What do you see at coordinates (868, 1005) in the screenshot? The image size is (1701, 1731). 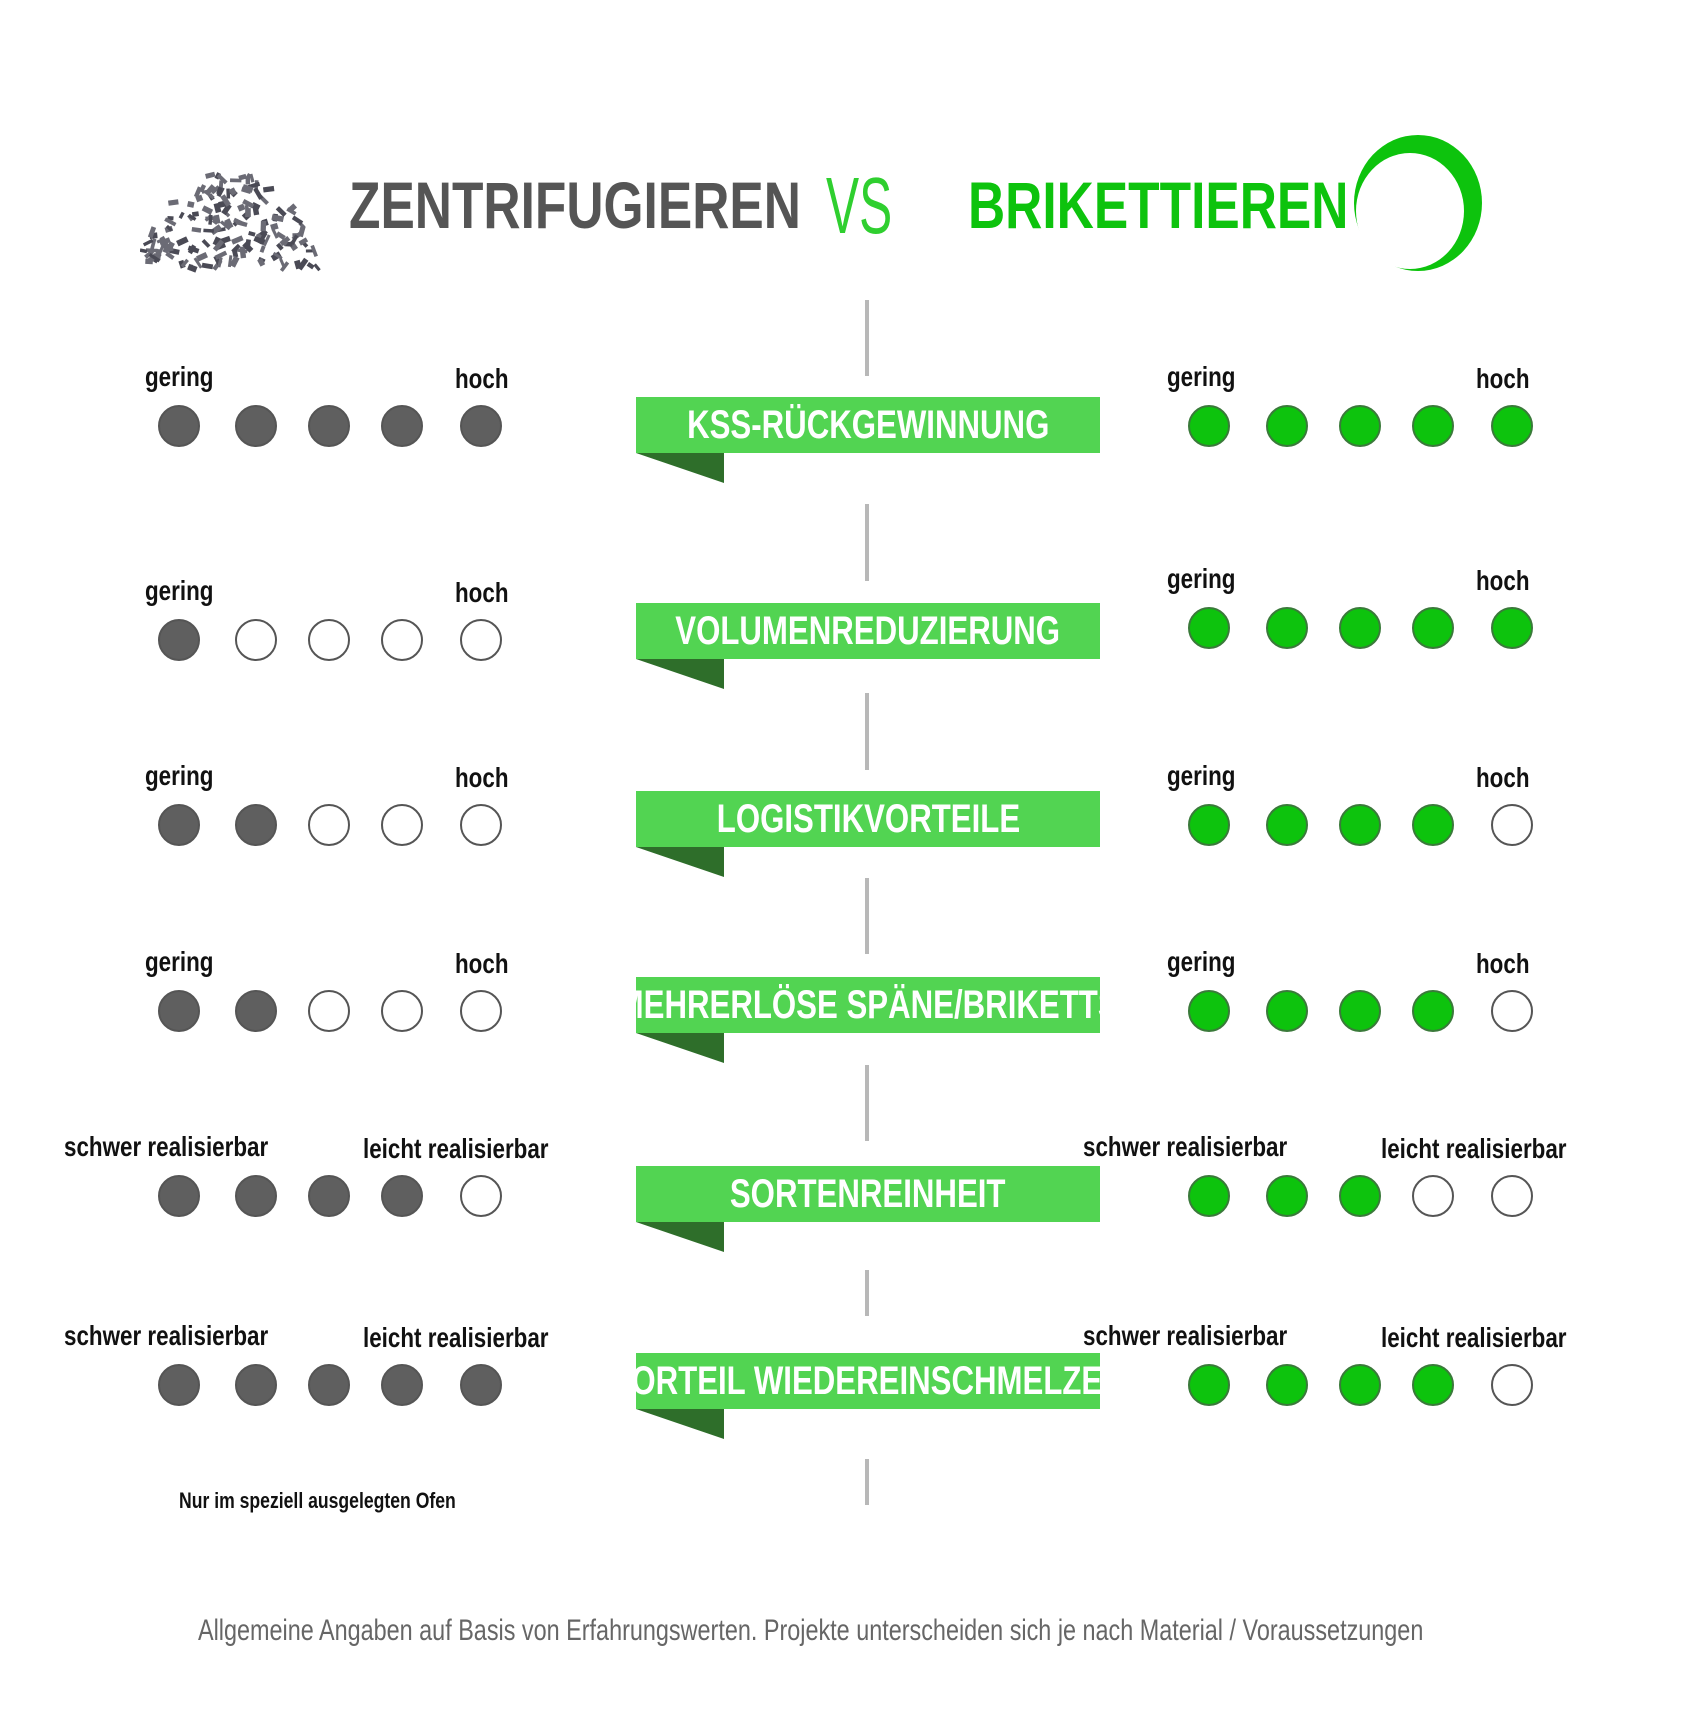 I see `category-banner: MEHRERLÖSE SPÄNE/BRIKETTS` at bounding box center [868, 1005].